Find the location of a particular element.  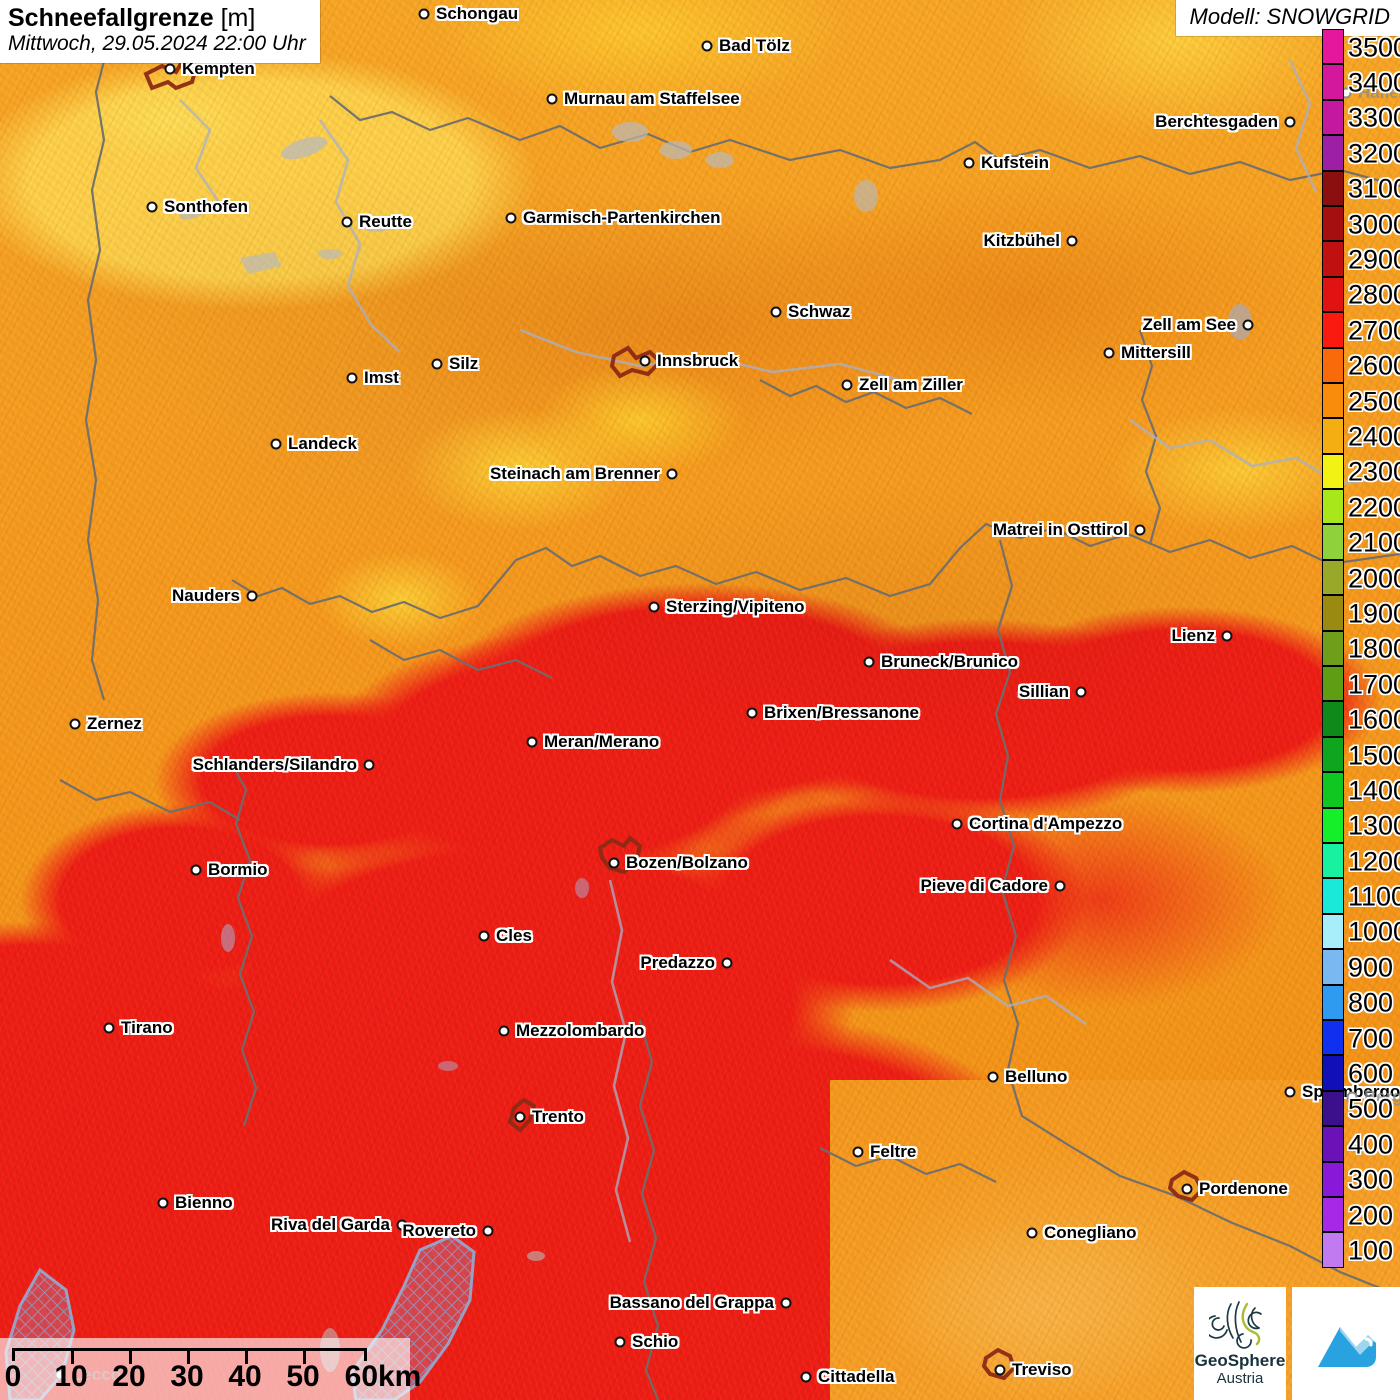

city-name-label: Steinach am Brenner is located at coordinates (574, 473).